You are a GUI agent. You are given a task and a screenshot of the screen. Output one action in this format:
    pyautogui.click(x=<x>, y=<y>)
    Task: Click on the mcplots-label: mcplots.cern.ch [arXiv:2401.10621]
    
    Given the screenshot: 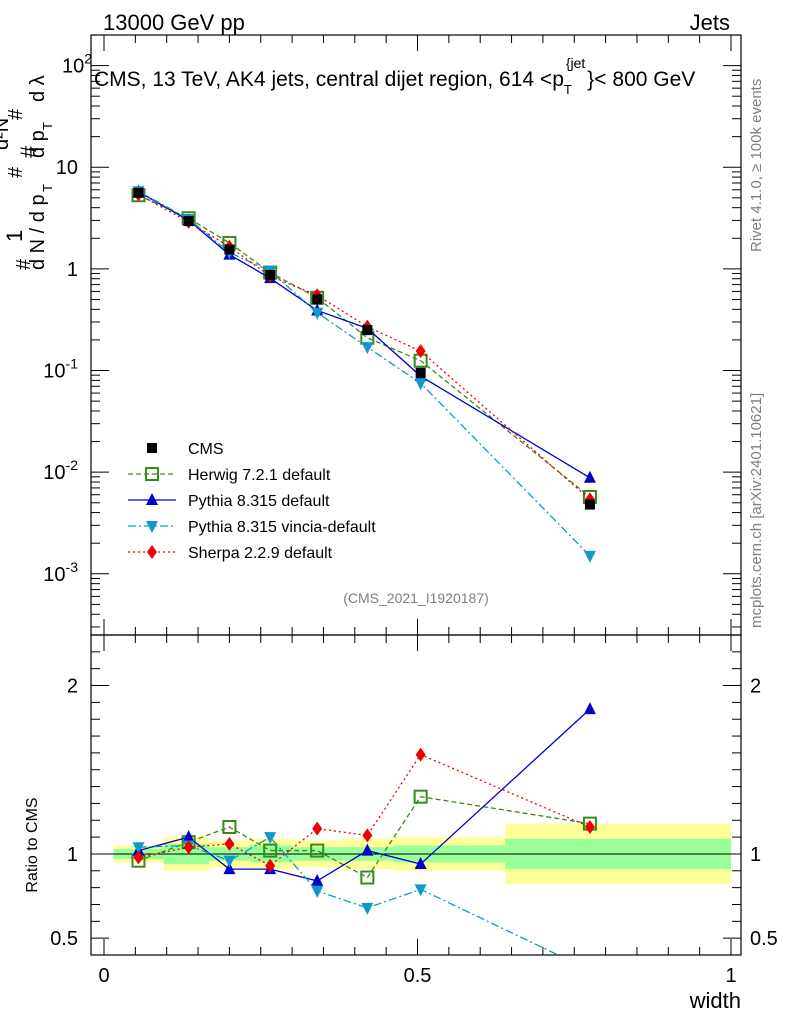 What is the action you would take?
    pyautogui.click(x=756, y=510)
    